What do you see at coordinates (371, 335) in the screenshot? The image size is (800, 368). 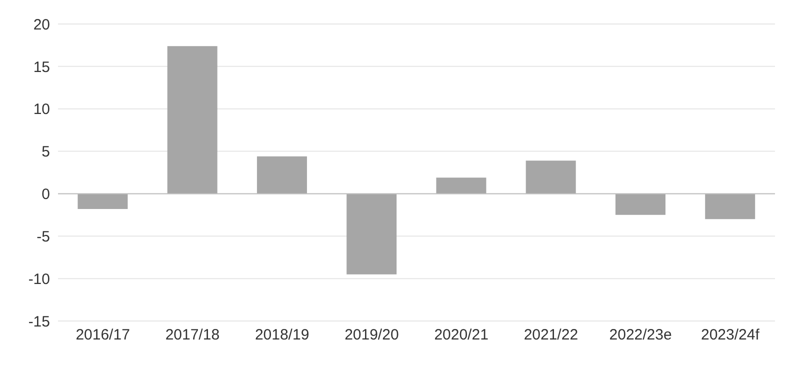 I see `x-tick-label: 2019/20` at bounding box center [371, 335].